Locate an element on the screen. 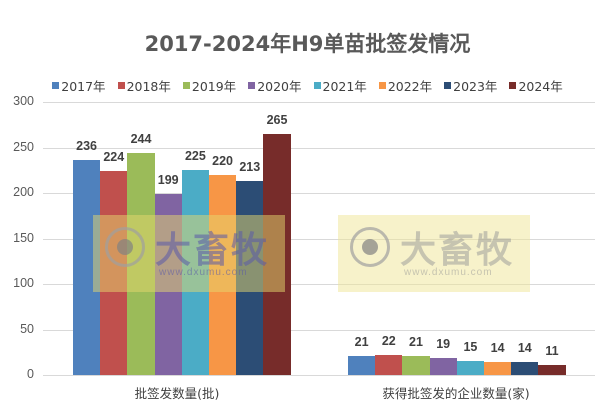 The height and width of the screenshot is (412, 615). data-label: 199 is located at coordinates (168, 179).